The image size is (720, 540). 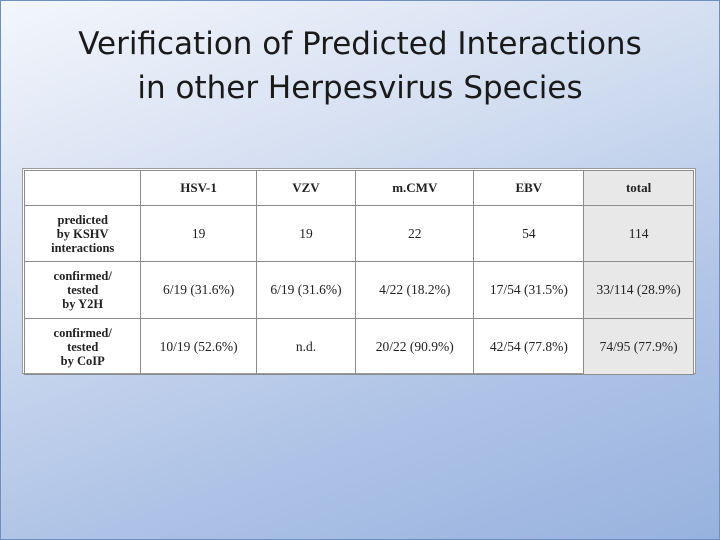 What do you see at coordinates (306, 233) in the screenshot?
I see `cell-predicted-vzv: 19` at bounding box center [306, 233].